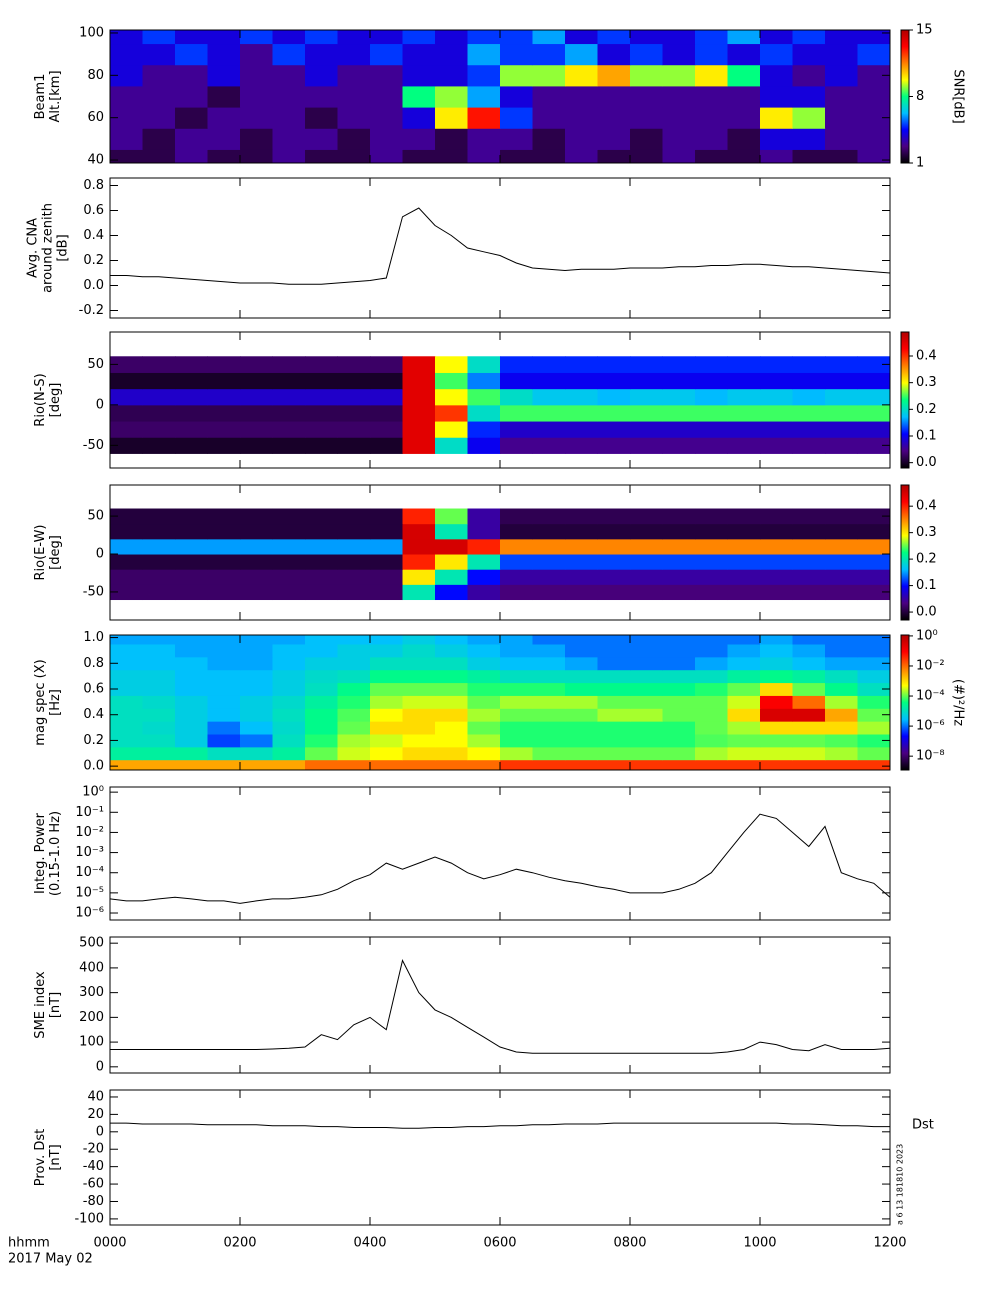 The width and height of the screenshot is (1000, 1300). What do you see at coordinates (100, 404) in the screenshot?
I see `y-tick-label: 0` at bounding box center [100, 404].